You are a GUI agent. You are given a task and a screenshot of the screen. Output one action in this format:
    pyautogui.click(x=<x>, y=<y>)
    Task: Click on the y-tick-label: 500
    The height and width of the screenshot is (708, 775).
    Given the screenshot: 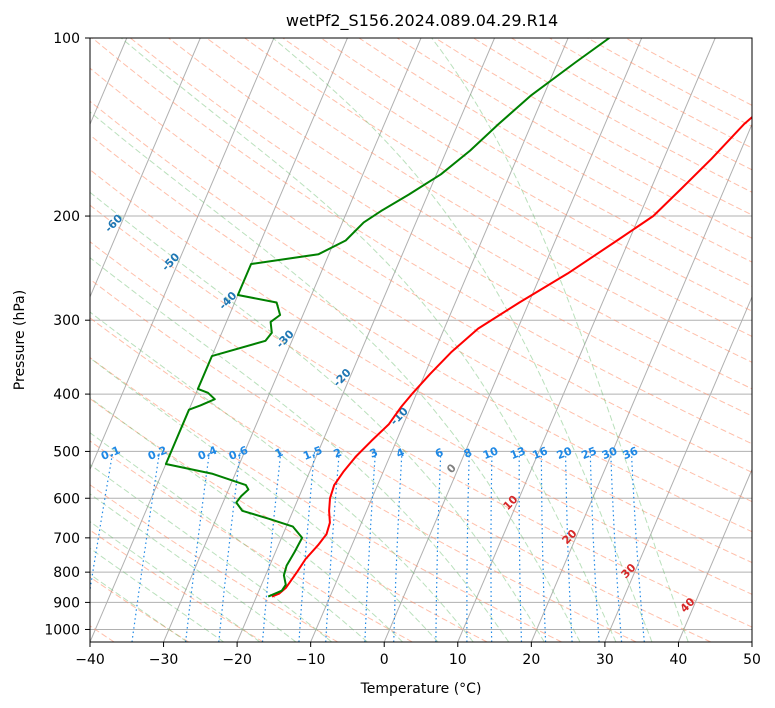 What is the action you would take?
    pyautogui.click(x=66, y=452)
    